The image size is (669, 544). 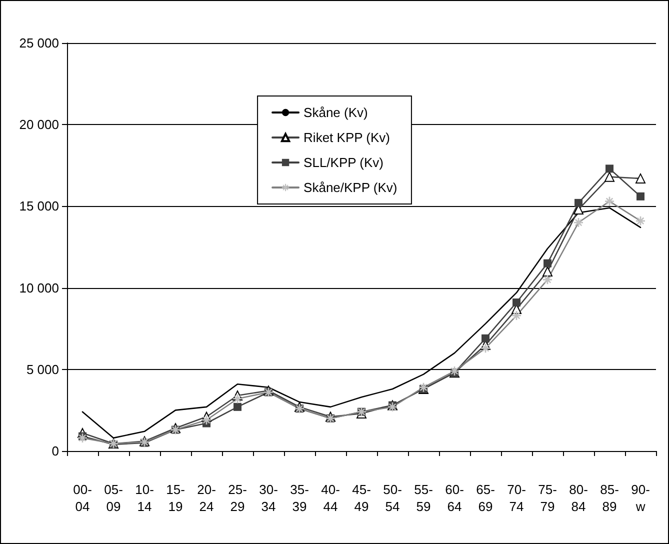 What do you see at coordinates (609, 498) in the screenshot?
I see `x-tick-label: 85-89` at bounding box center [609, 498].